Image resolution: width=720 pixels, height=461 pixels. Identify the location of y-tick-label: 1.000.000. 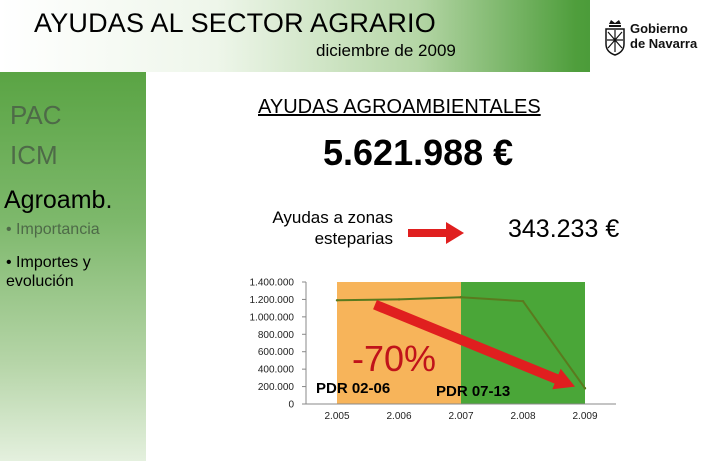
(272, 317).